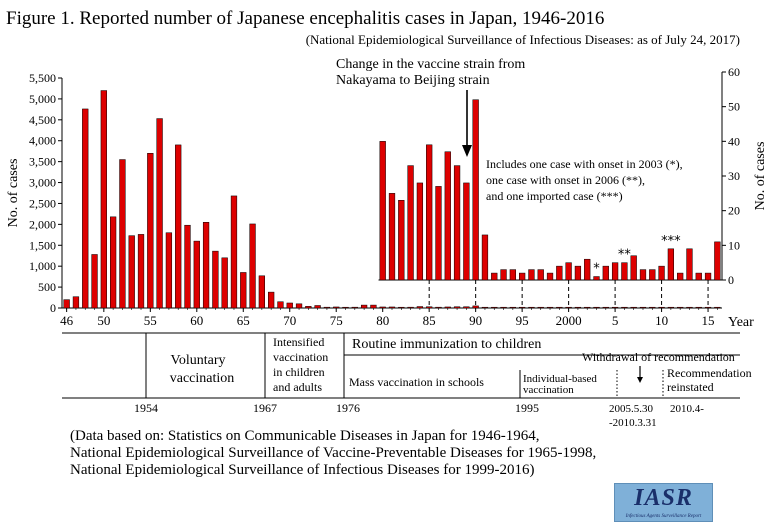 The height and width of the screenshot is (526, 775). Describe the element at coordinates (663, 498) in the screenshot. I see `logo-text: IASR` at that location.